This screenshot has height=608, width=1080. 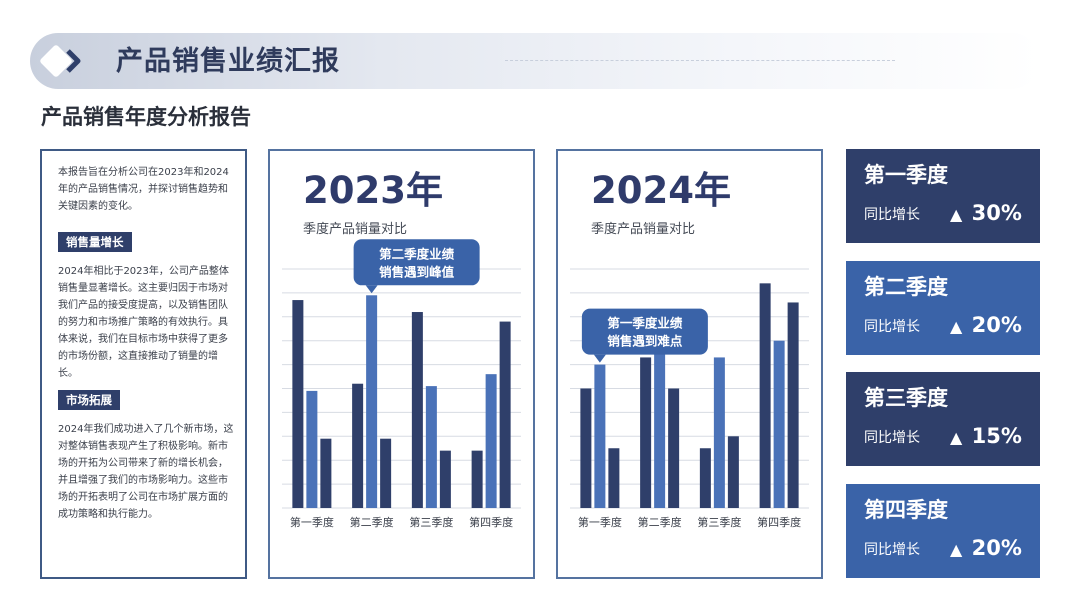 I want to click on q3-value-wrap: ▲ 15%, so click(x=986, y=437).